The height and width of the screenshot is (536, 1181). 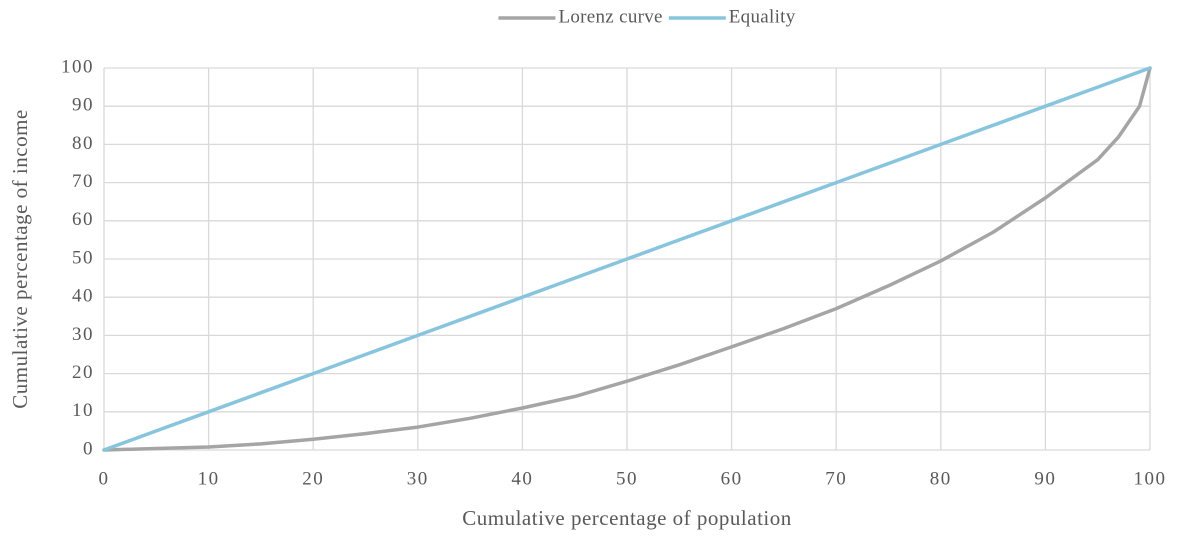 I want to click on y-tick-label: 100, so click(x=77, y=66).